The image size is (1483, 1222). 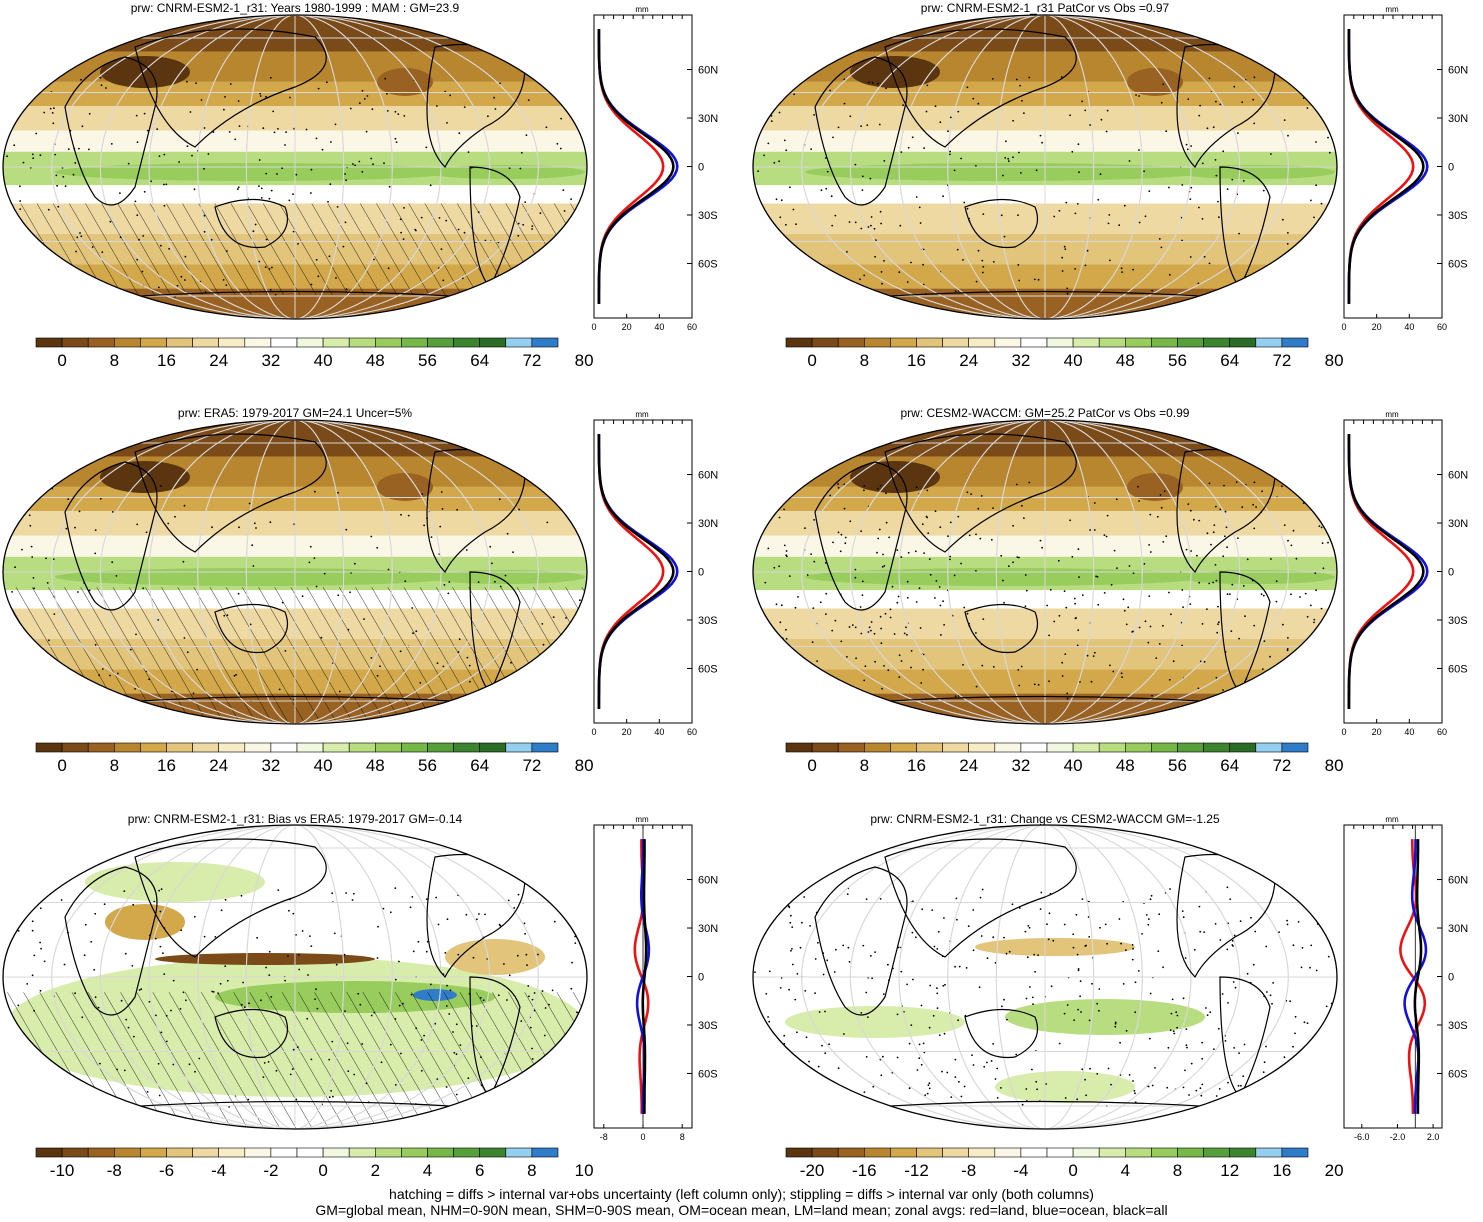 What do you see at coordinates (864, 1170) in the screenshot?
I see `colorbar-label: -16` at bounding box center [864, 1170].